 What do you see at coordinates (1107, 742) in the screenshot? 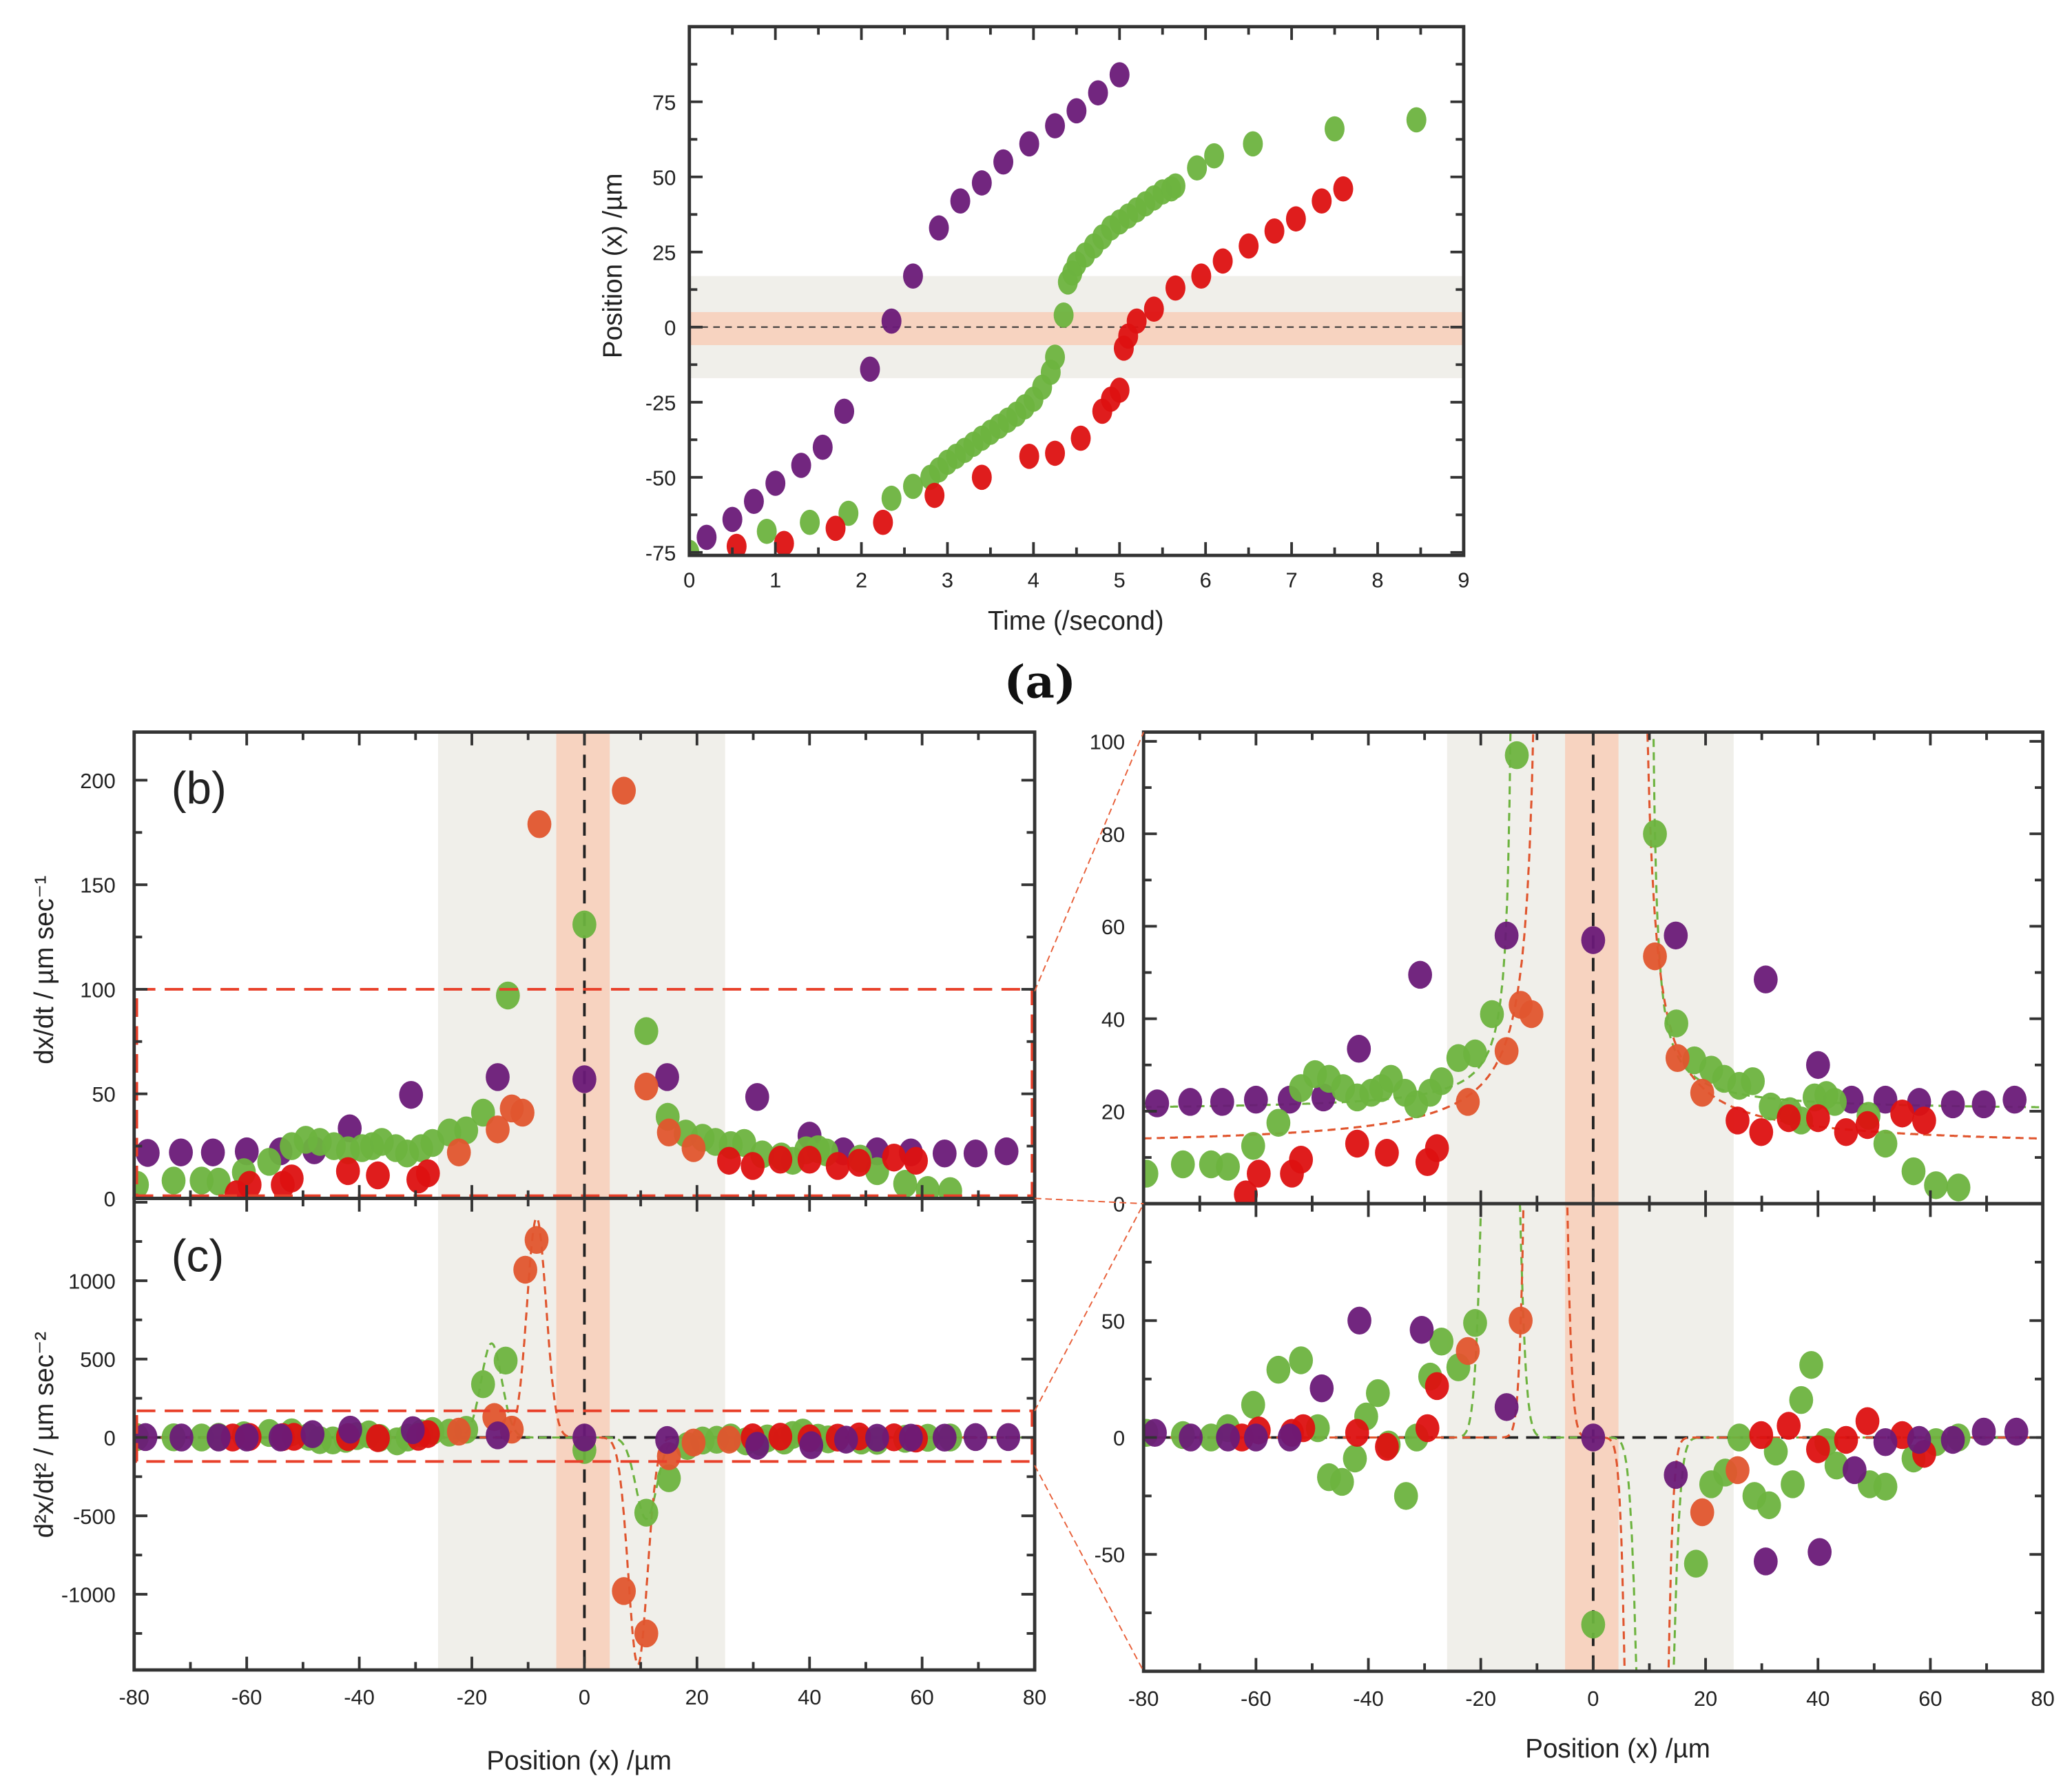
I see `y-tick-label: 100` at bounding box center [1107, 742].